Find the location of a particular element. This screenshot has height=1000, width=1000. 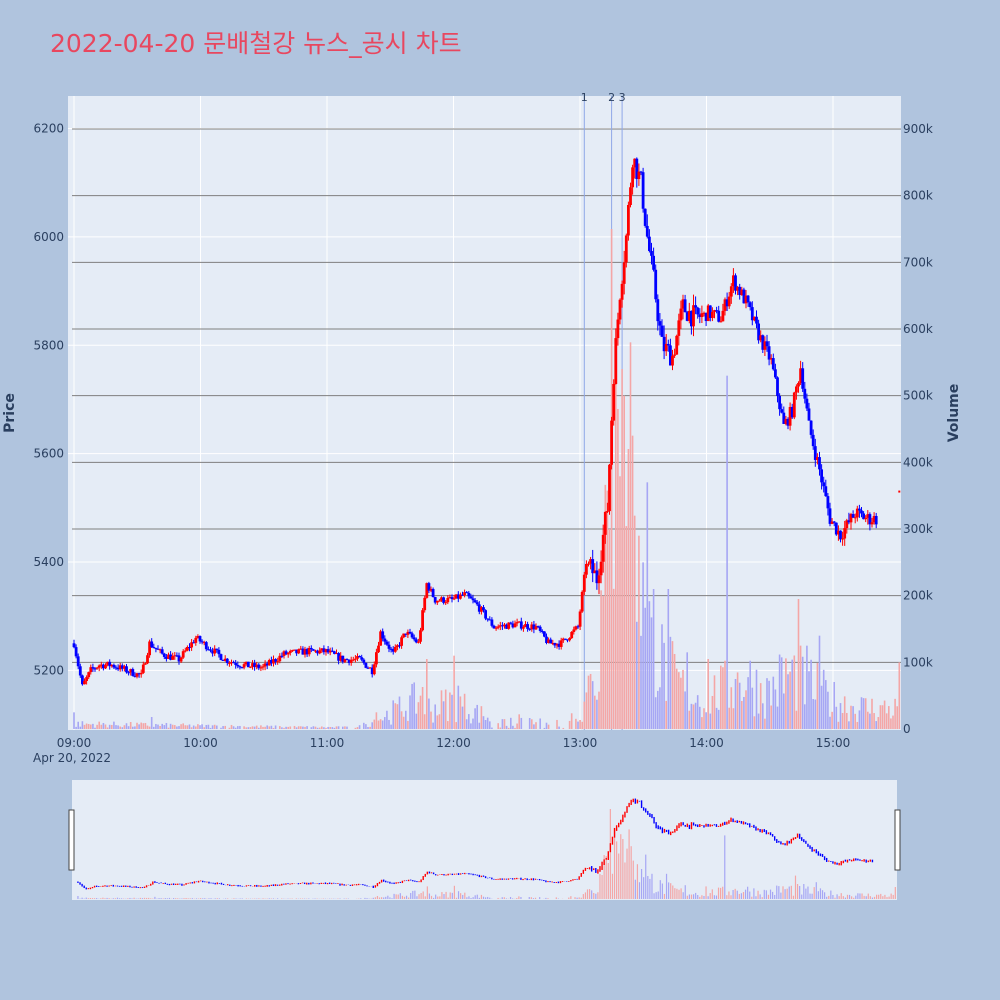

volume-tick-label: 0 is located at coordinates (907, 729).